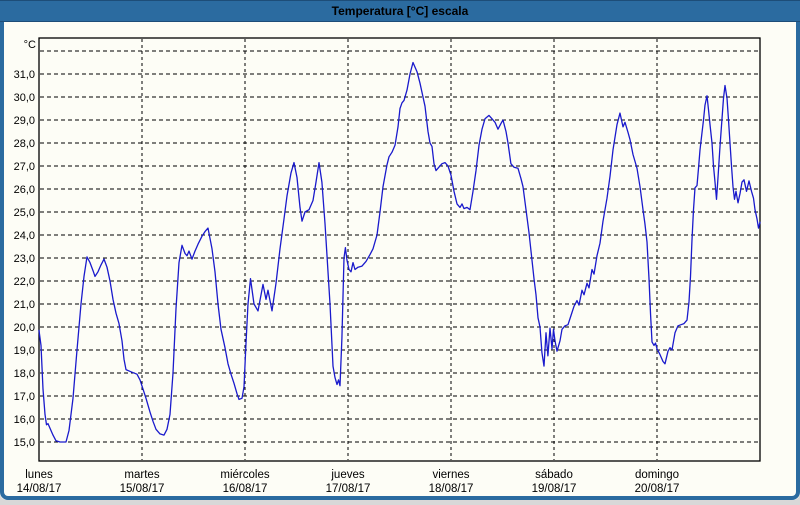 The image size is (800, 505). I want to click on y-tick-label: 29,0, so click(24, 121).